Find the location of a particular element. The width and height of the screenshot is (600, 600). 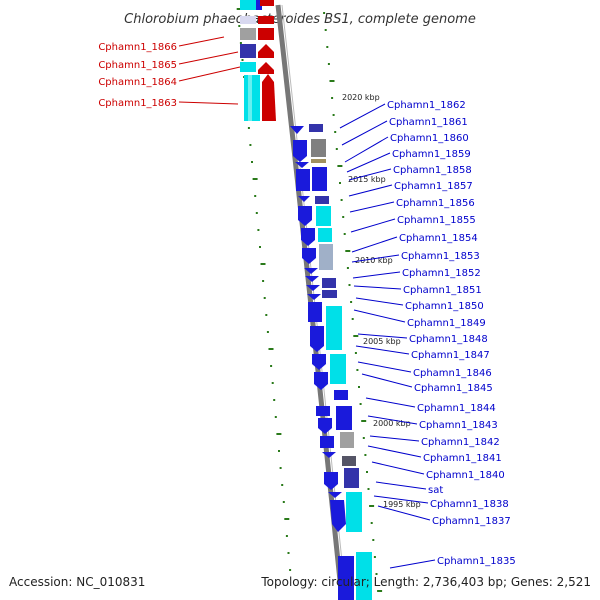

gene-label-right: Cphamn1_1835 is located at coordinates (476, 561).